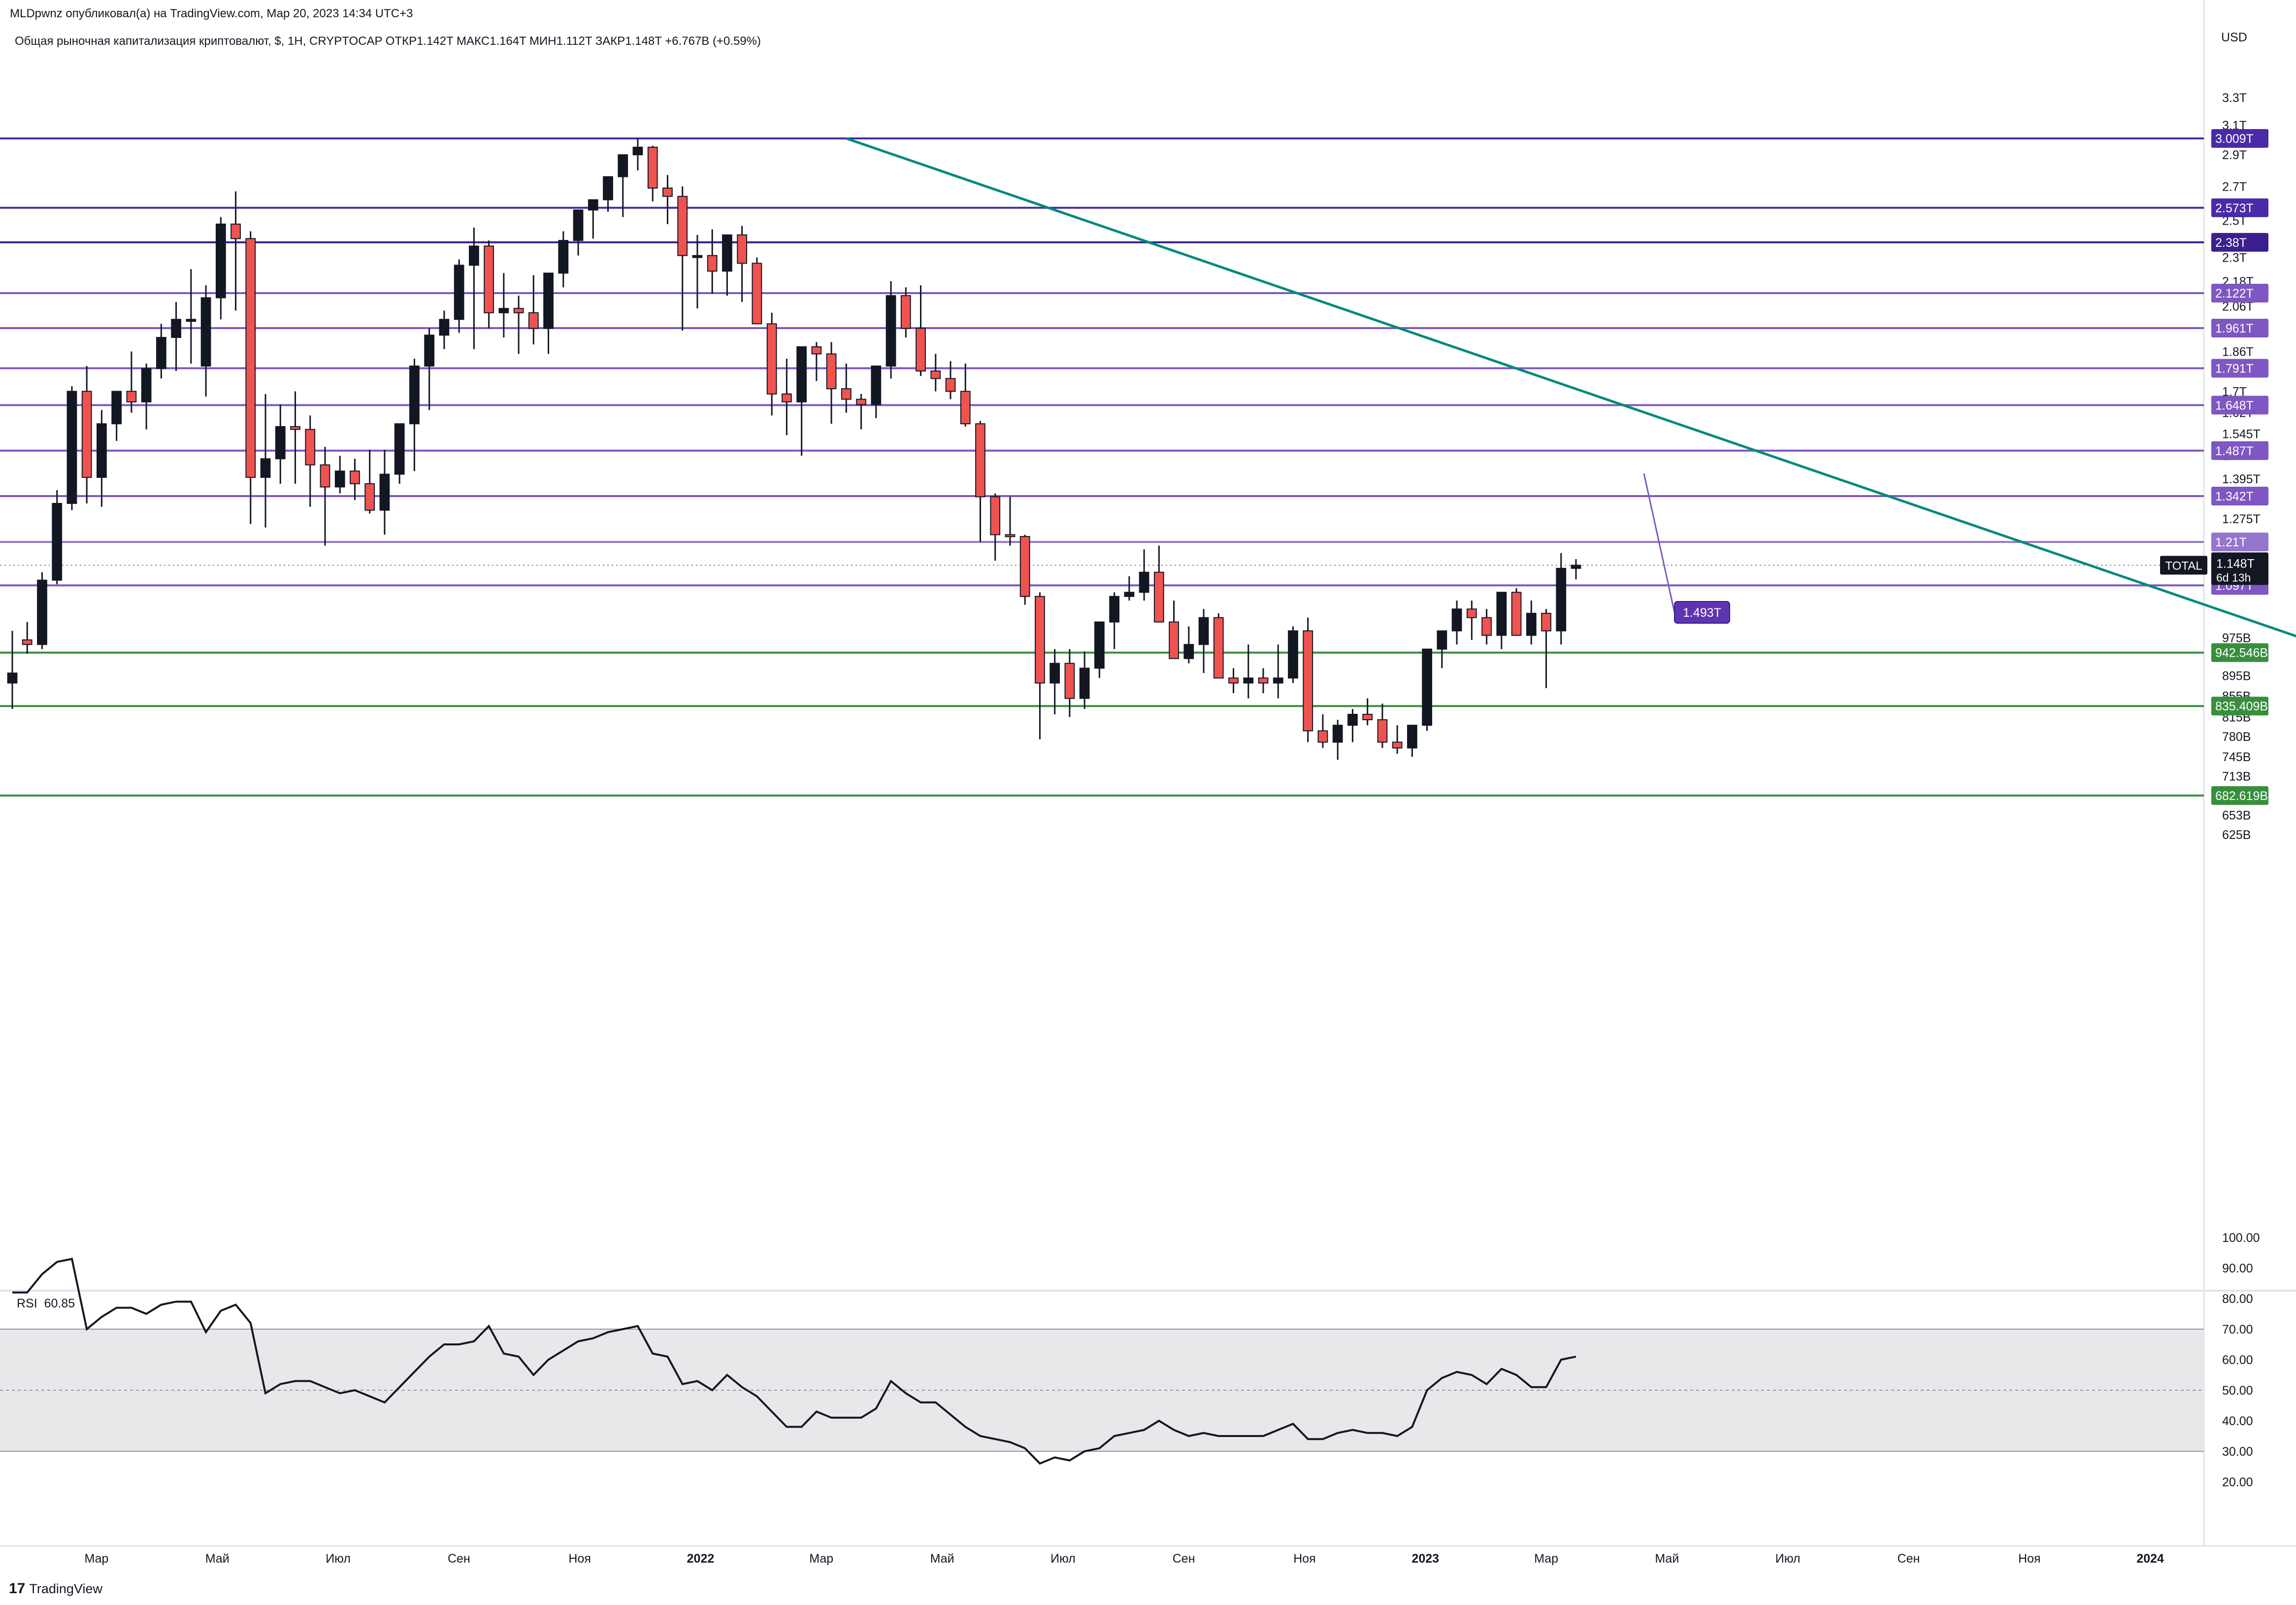 This screenshot has width=2296, height=1605. I want to click on rsi-tick: 30.00, so click(2237, 1452).